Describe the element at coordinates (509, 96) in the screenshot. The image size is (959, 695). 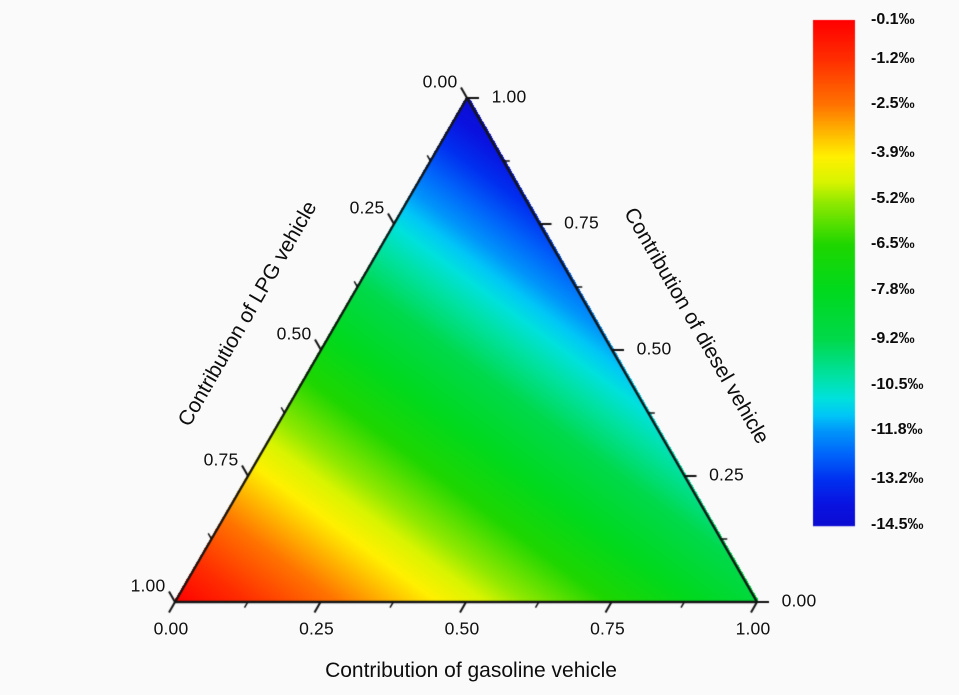
I see `diesel-tick-label: 1.00` at that location.